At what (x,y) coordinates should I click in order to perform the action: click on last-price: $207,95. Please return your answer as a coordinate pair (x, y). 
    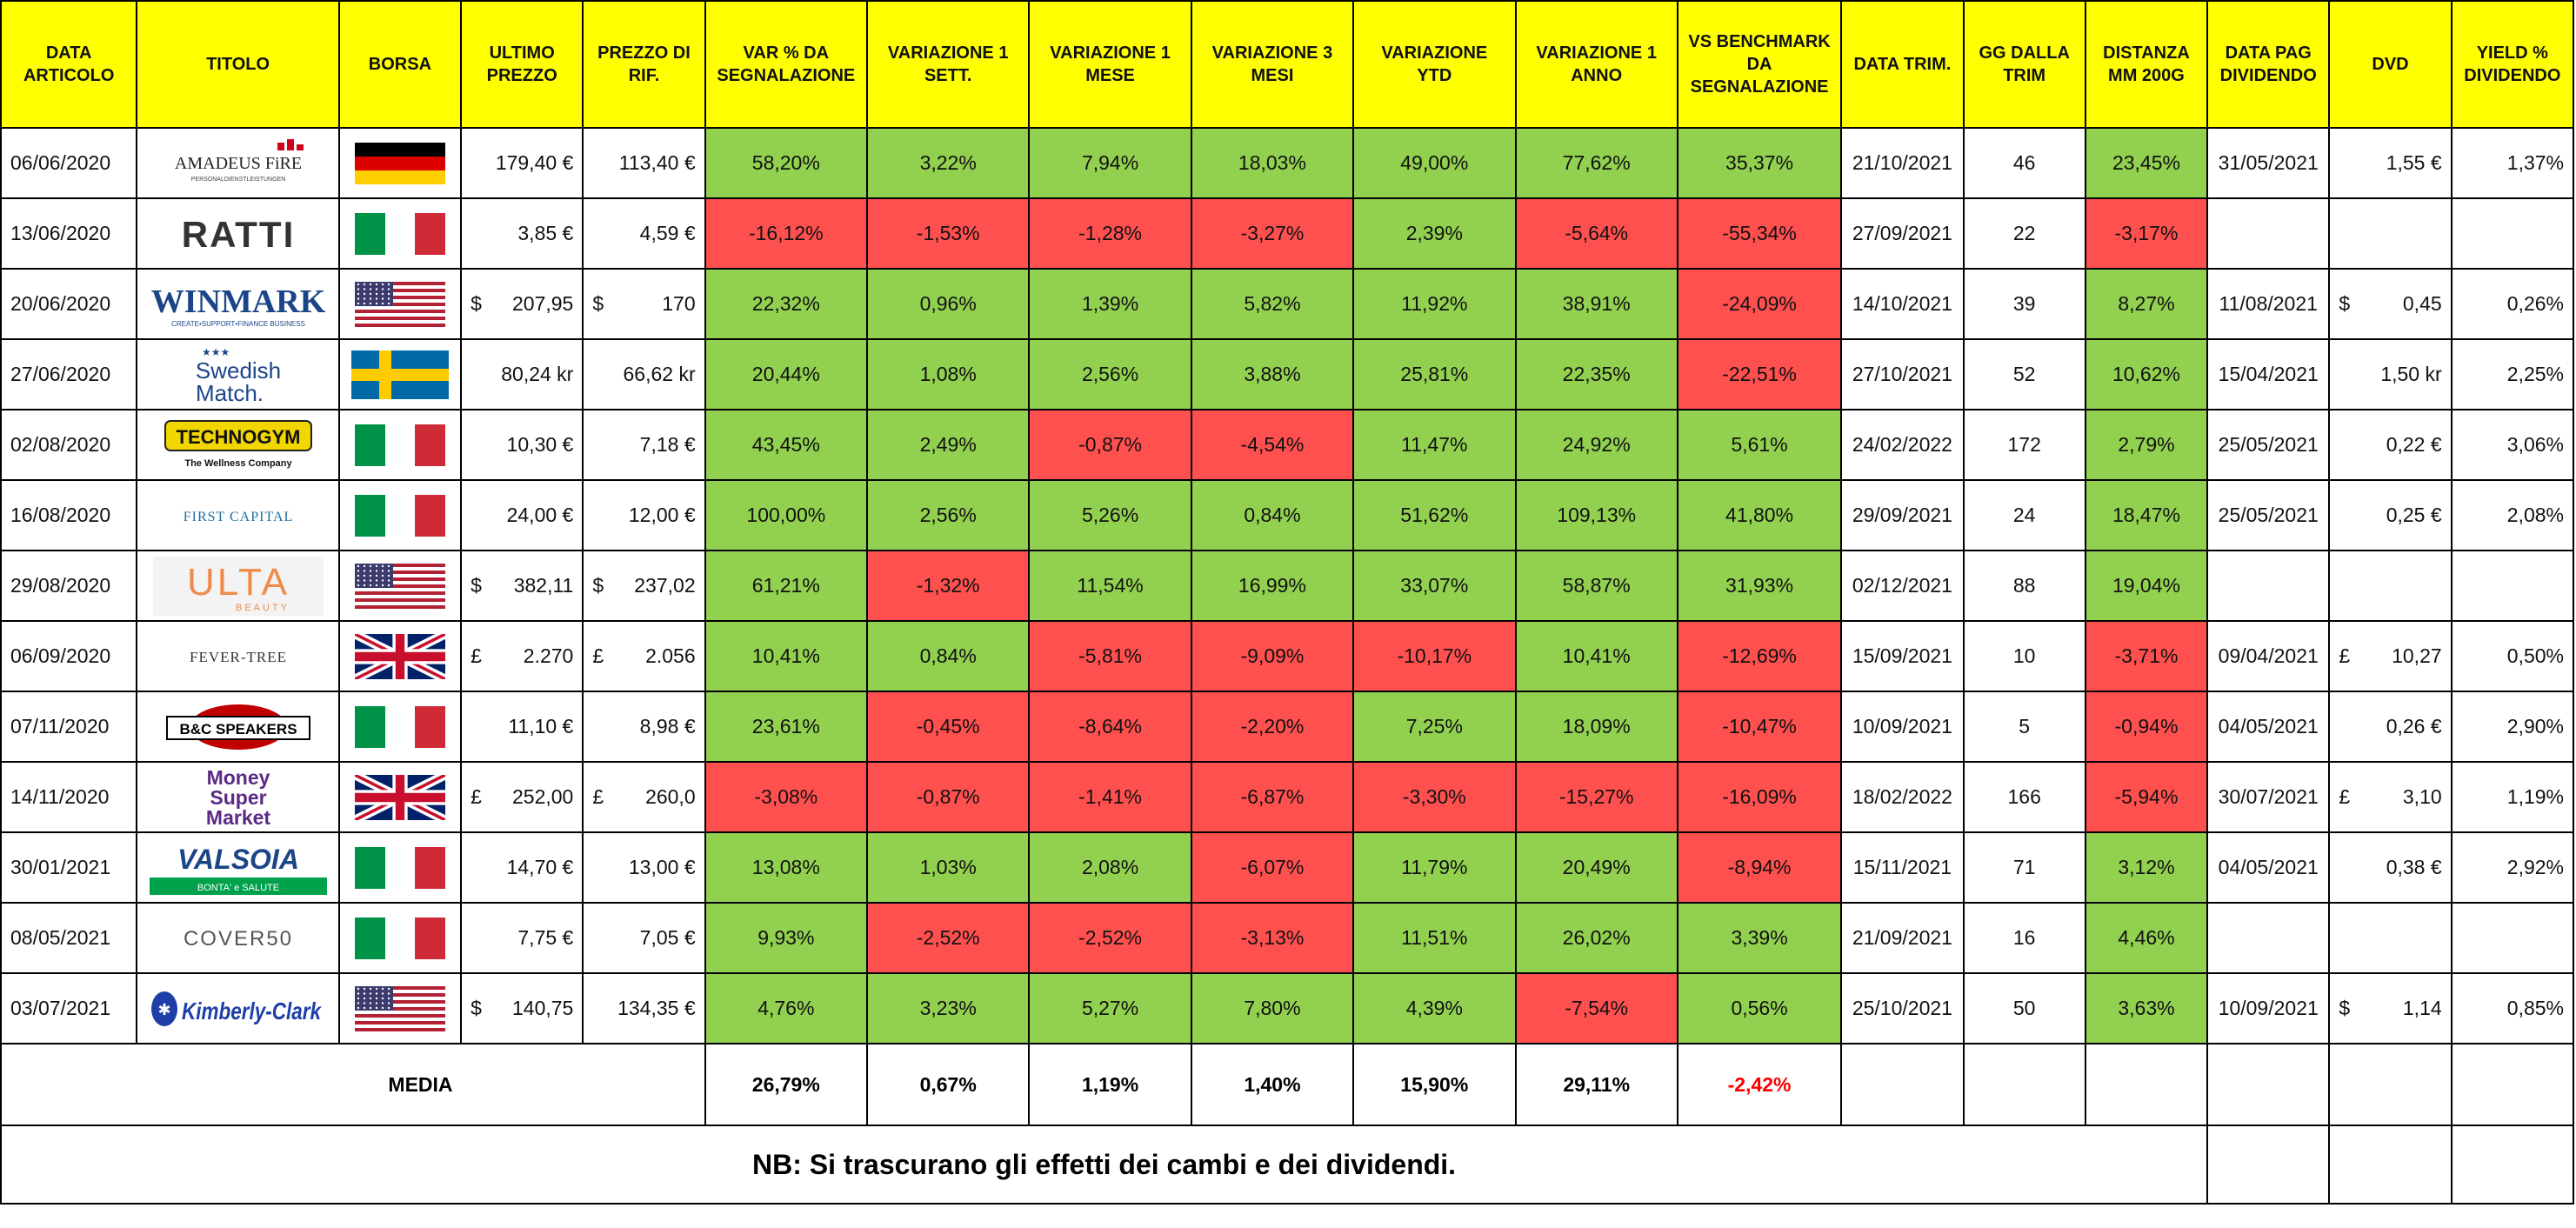
    Looking at the image, I should click on (522, 304).